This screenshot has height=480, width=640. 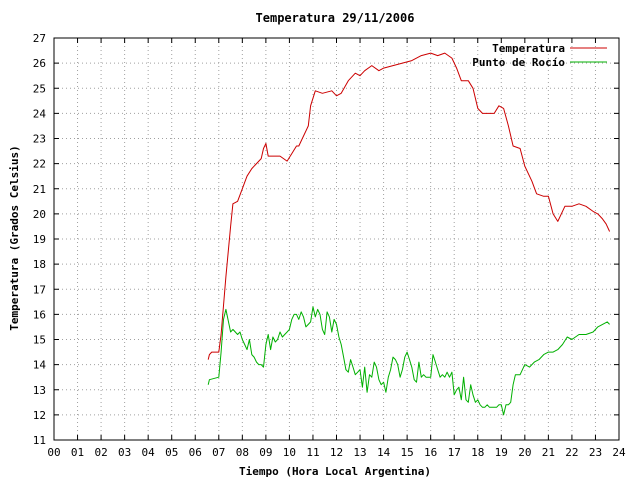 What do you see at coordinates (242, 452) in the screenshot?
I see `x-tick-label: 08` at bounding box center [242, 452].